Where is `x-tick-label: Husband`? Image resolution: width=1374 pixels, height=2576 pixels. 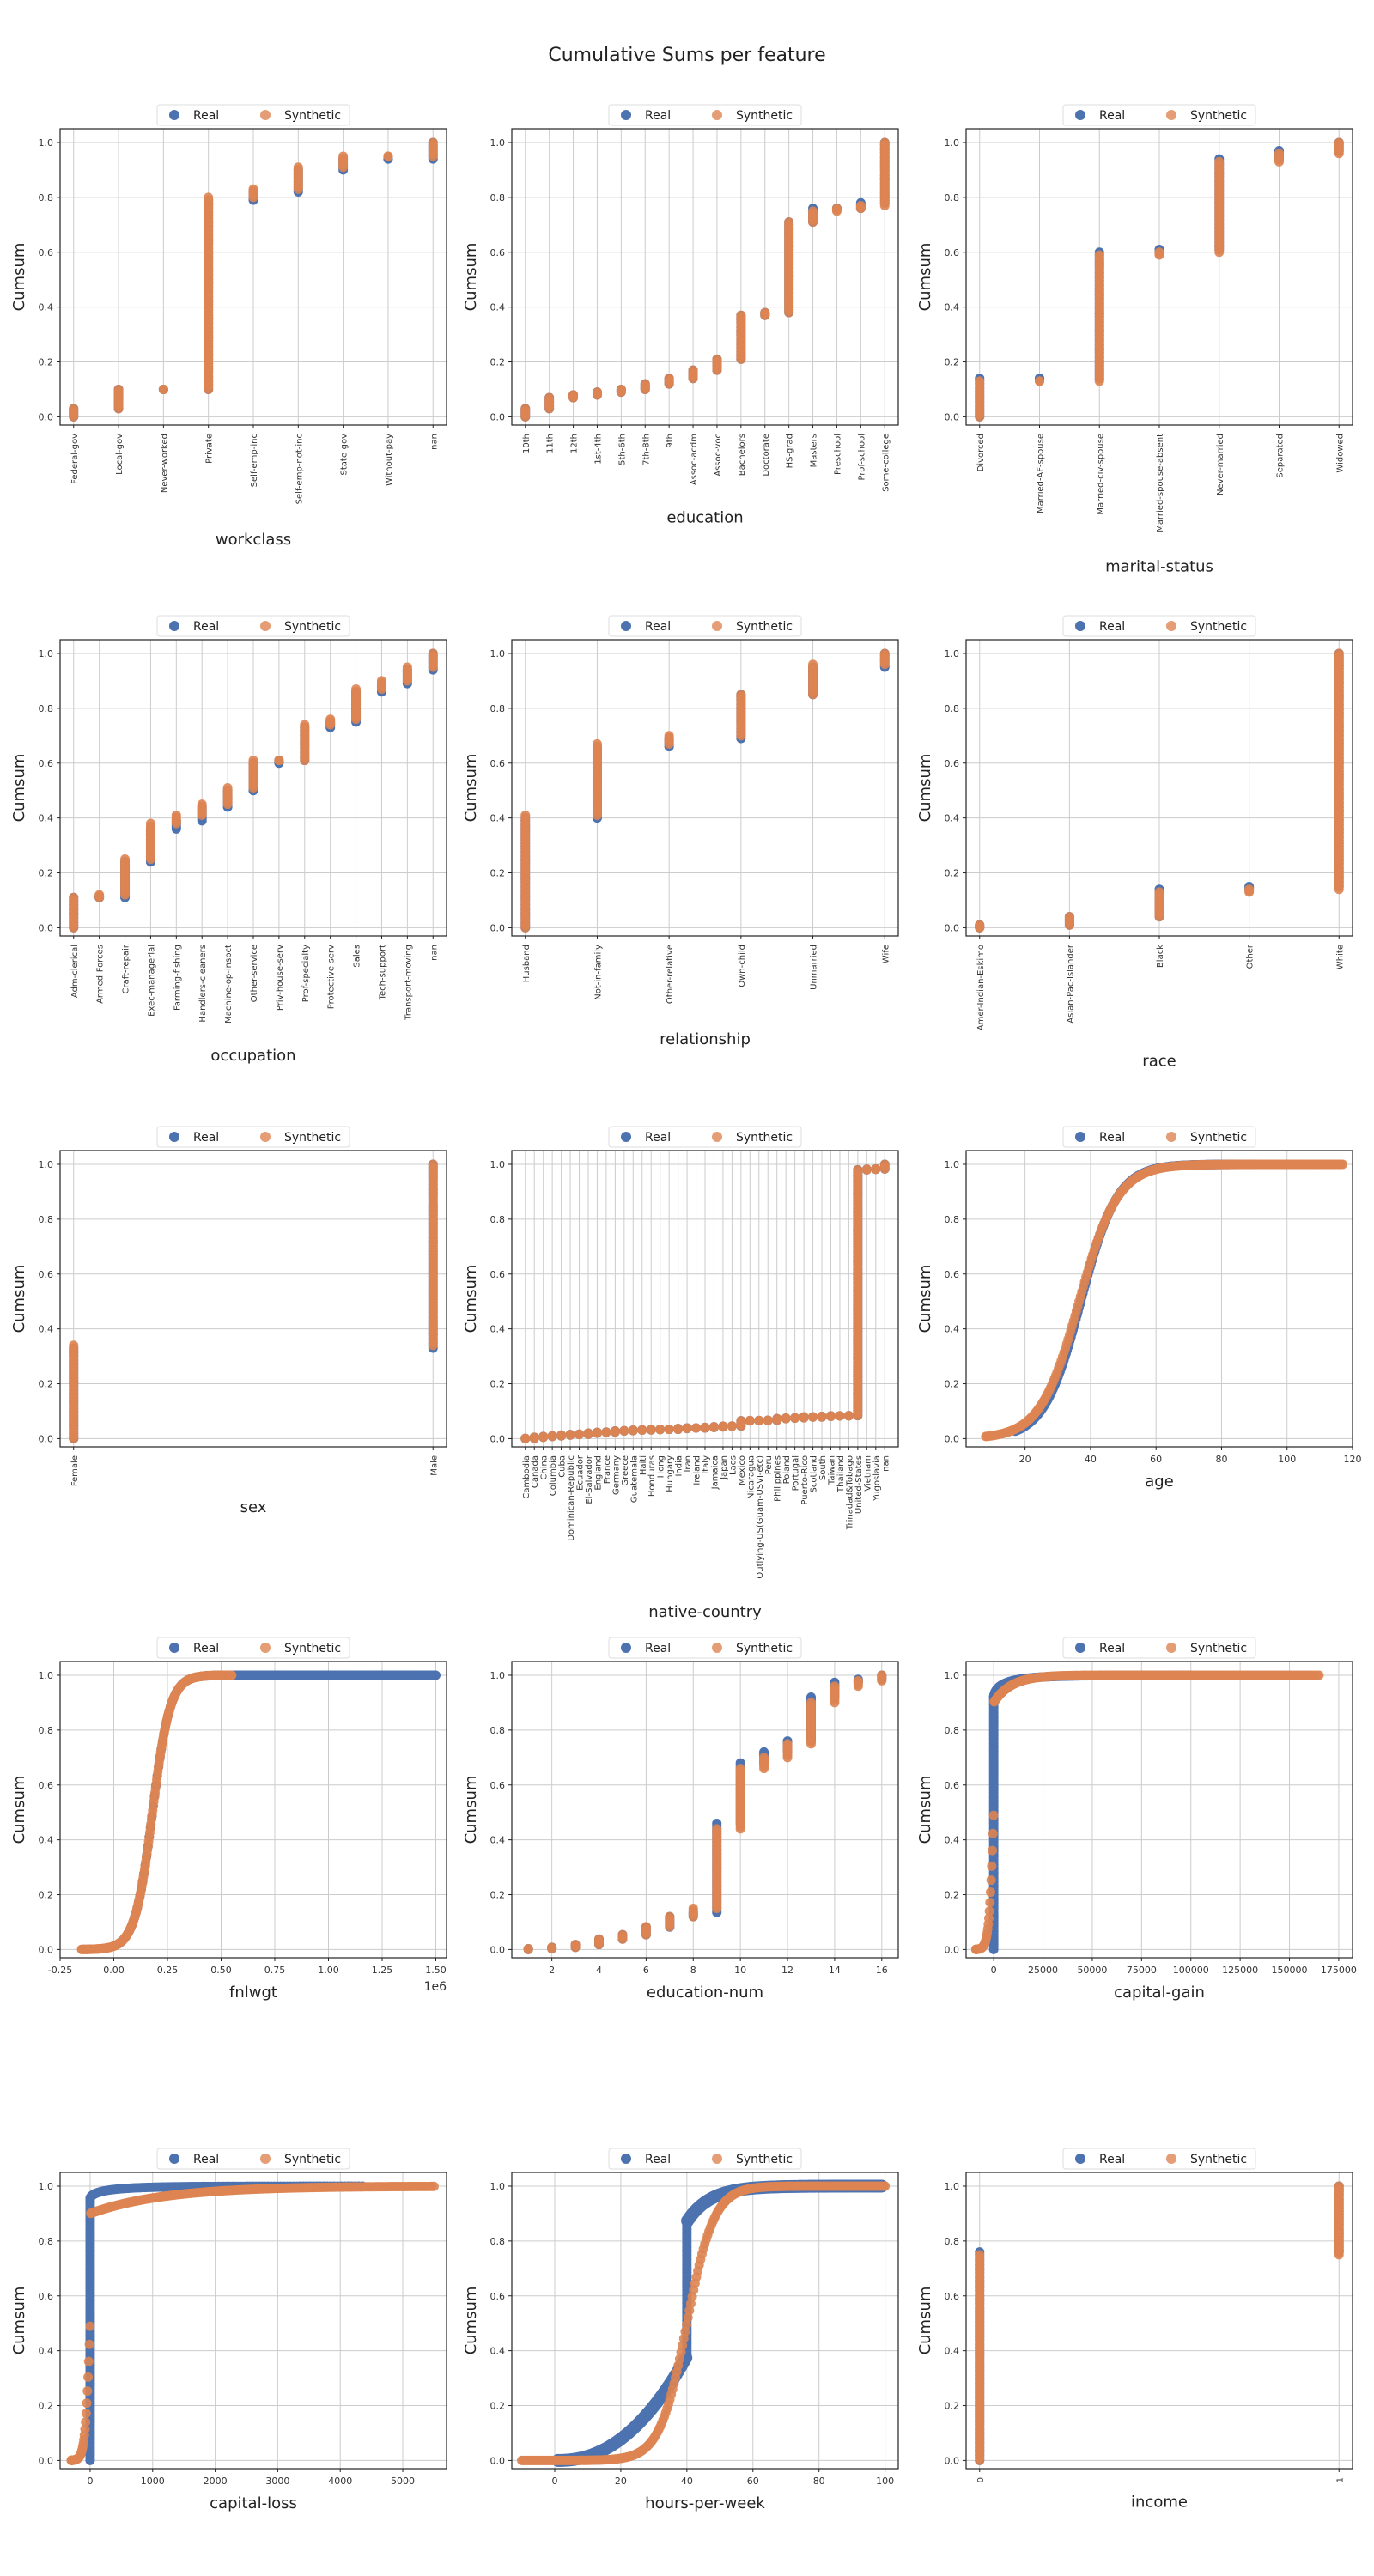
x-tick-label: Husband is located at coordinates (527, 963).